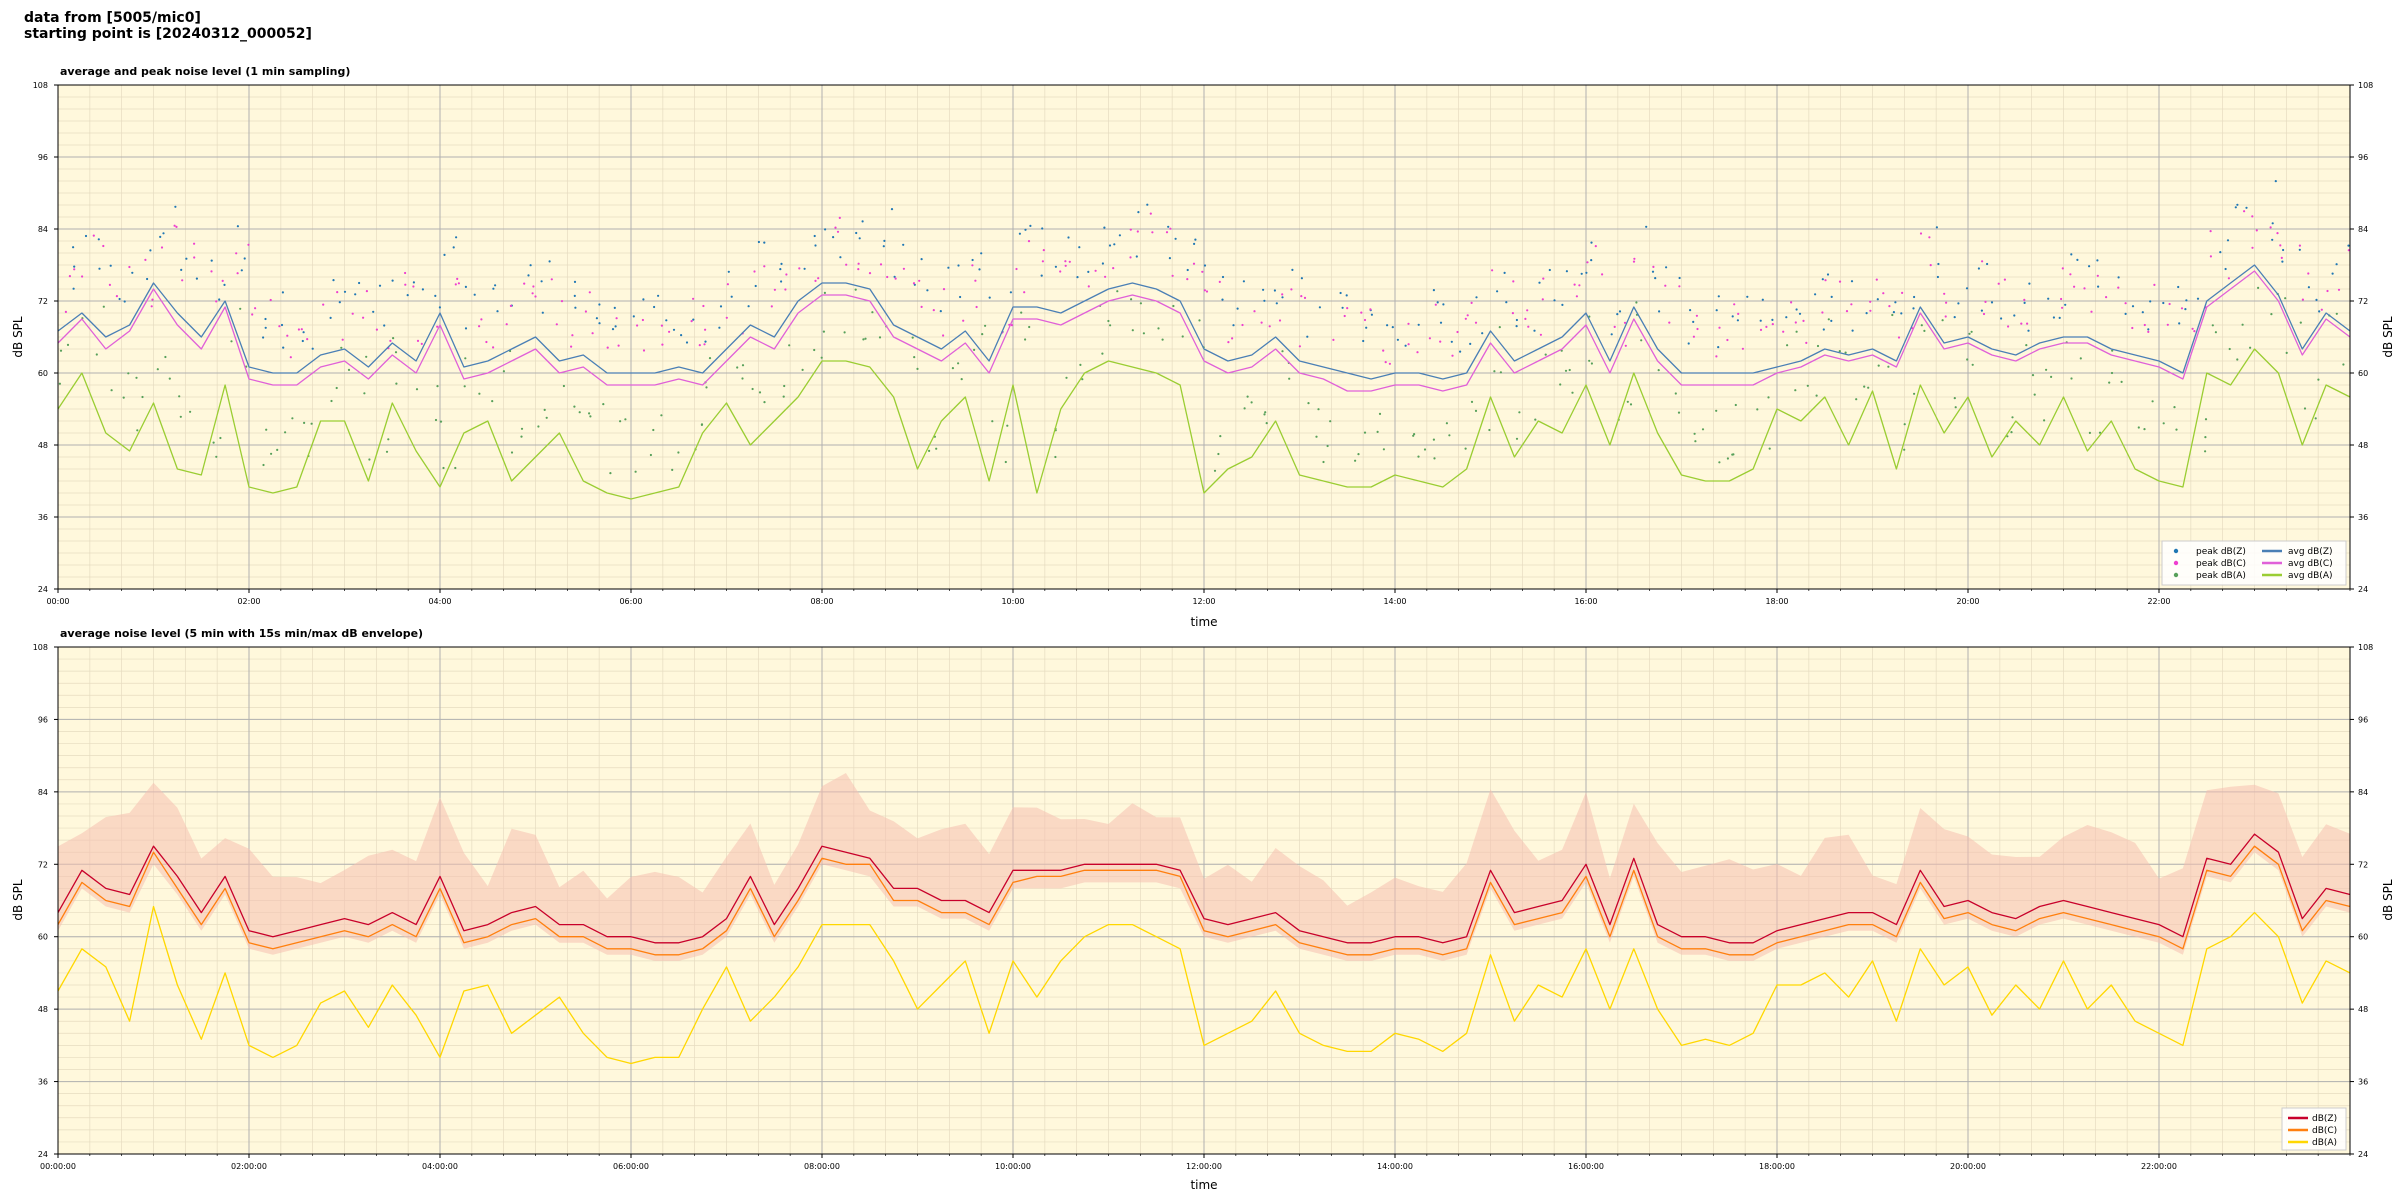 This screenshot has height=1200, width=2400. Describe the element at coordinates (630, 601) in the screenshot. I see `x-tick-label: 06:00` at that location.